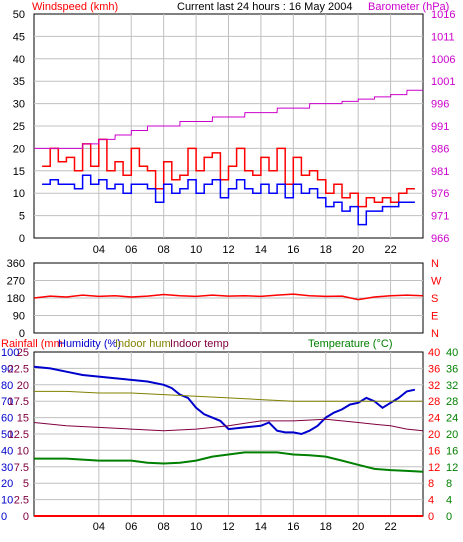 Image resolution: width=463 pixels, height=542 pixels. Describe the element at coordinates (19, 15) in the screenshot. I see `windspeed-tick-label: 50` at that location.